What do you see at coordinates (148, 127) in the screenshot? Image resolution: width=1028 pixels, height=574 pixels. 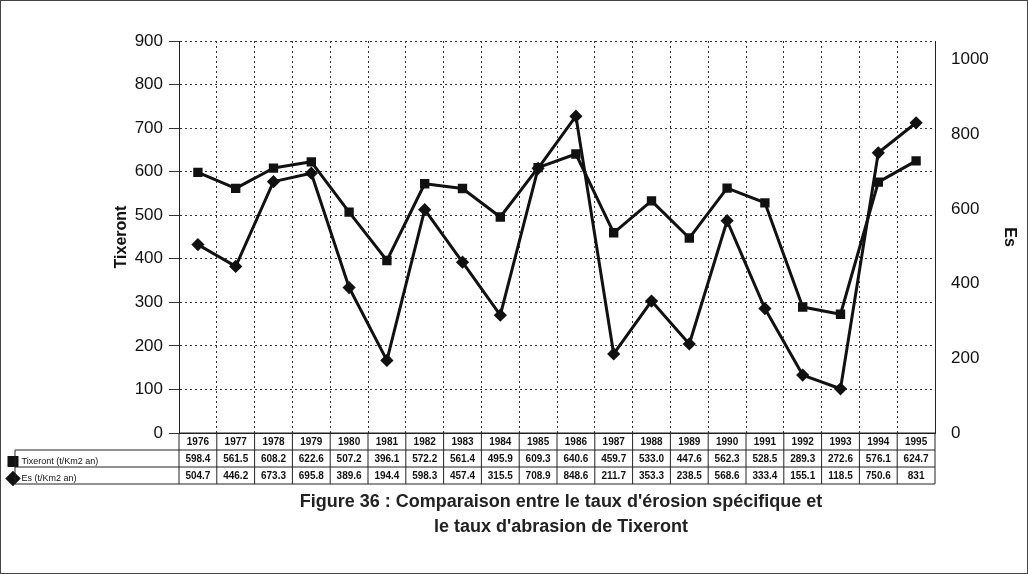 I see `y-tick-label: 700` at bounding box center [148, 127].